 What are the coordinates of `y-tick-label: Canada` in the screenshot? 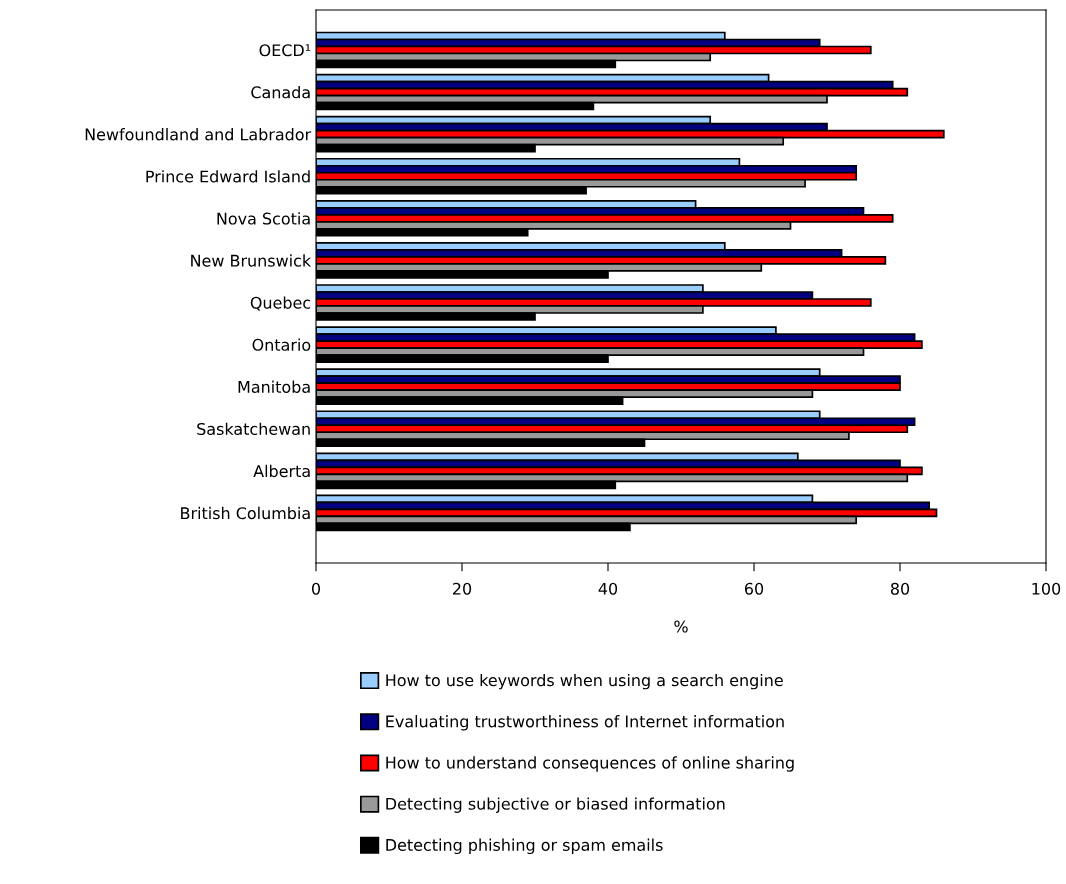 It's located at (280, 92).